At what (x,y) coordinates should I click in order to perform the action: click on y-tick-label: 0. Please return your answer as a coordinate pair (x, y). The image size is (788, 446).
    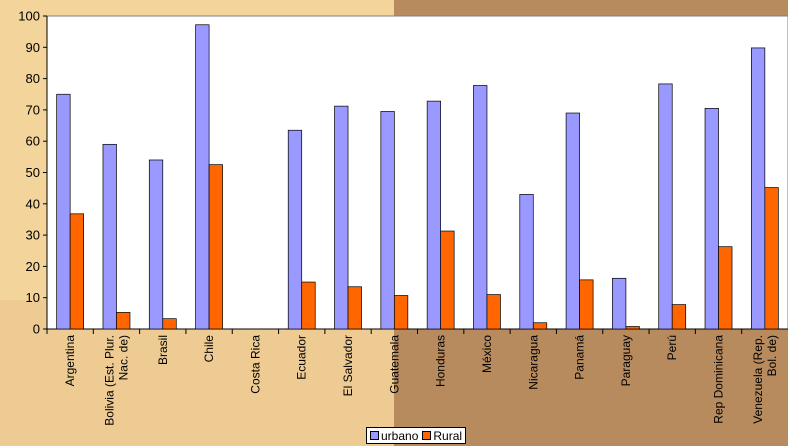
    Looking at the image, I should click on (36, 329).